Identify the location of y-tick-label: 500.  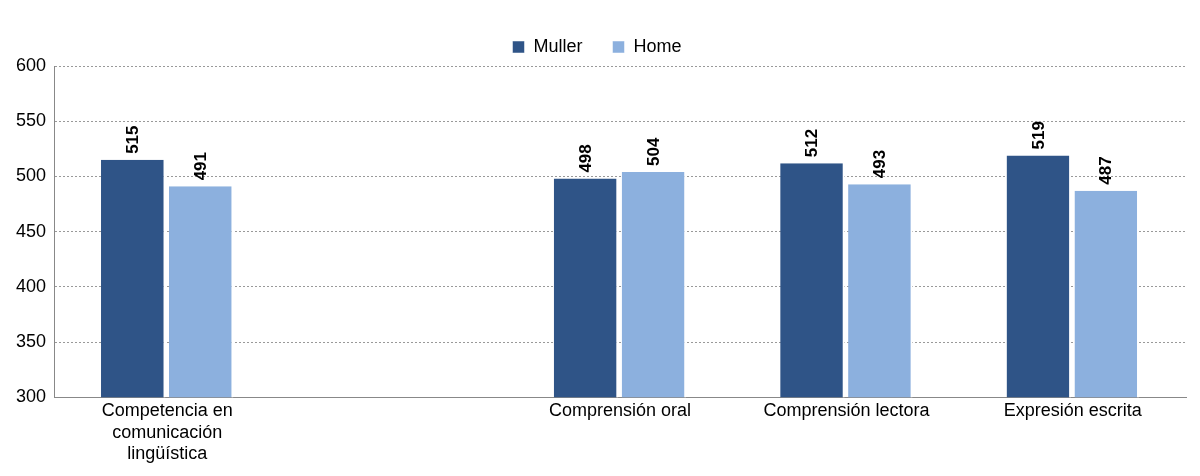
(31, 175).